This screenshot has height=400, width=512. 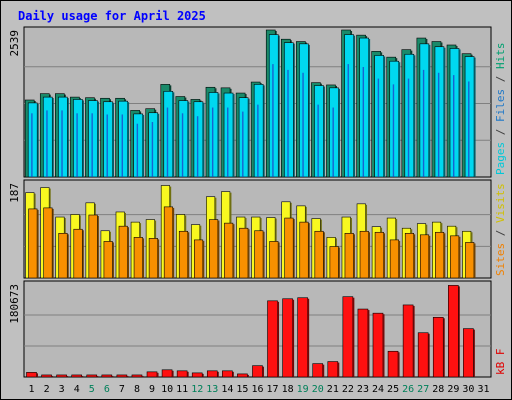 I want to click on day-label: 9, so click(x=152, y=389).